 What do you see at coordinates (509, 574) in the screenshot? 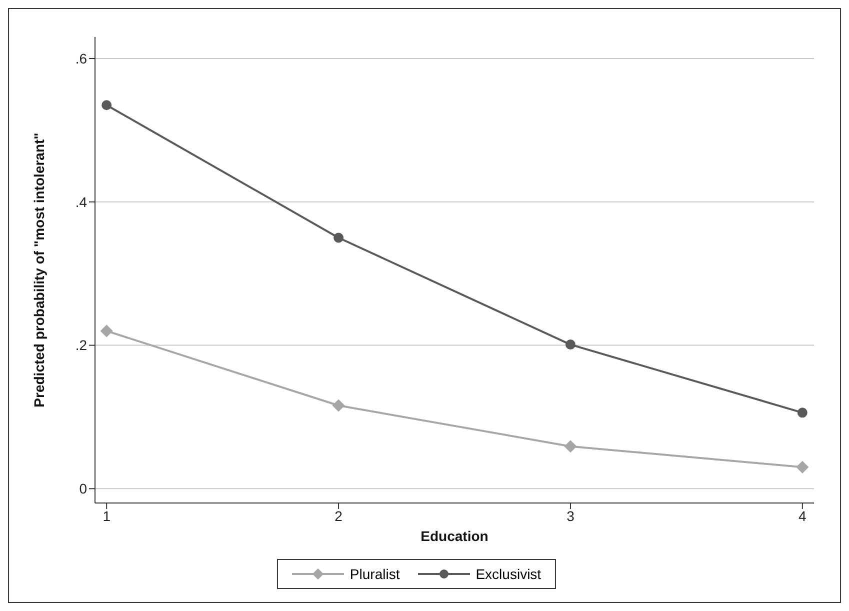
I see `legend-label: Exclusivist` at bounding box center [509, 574].